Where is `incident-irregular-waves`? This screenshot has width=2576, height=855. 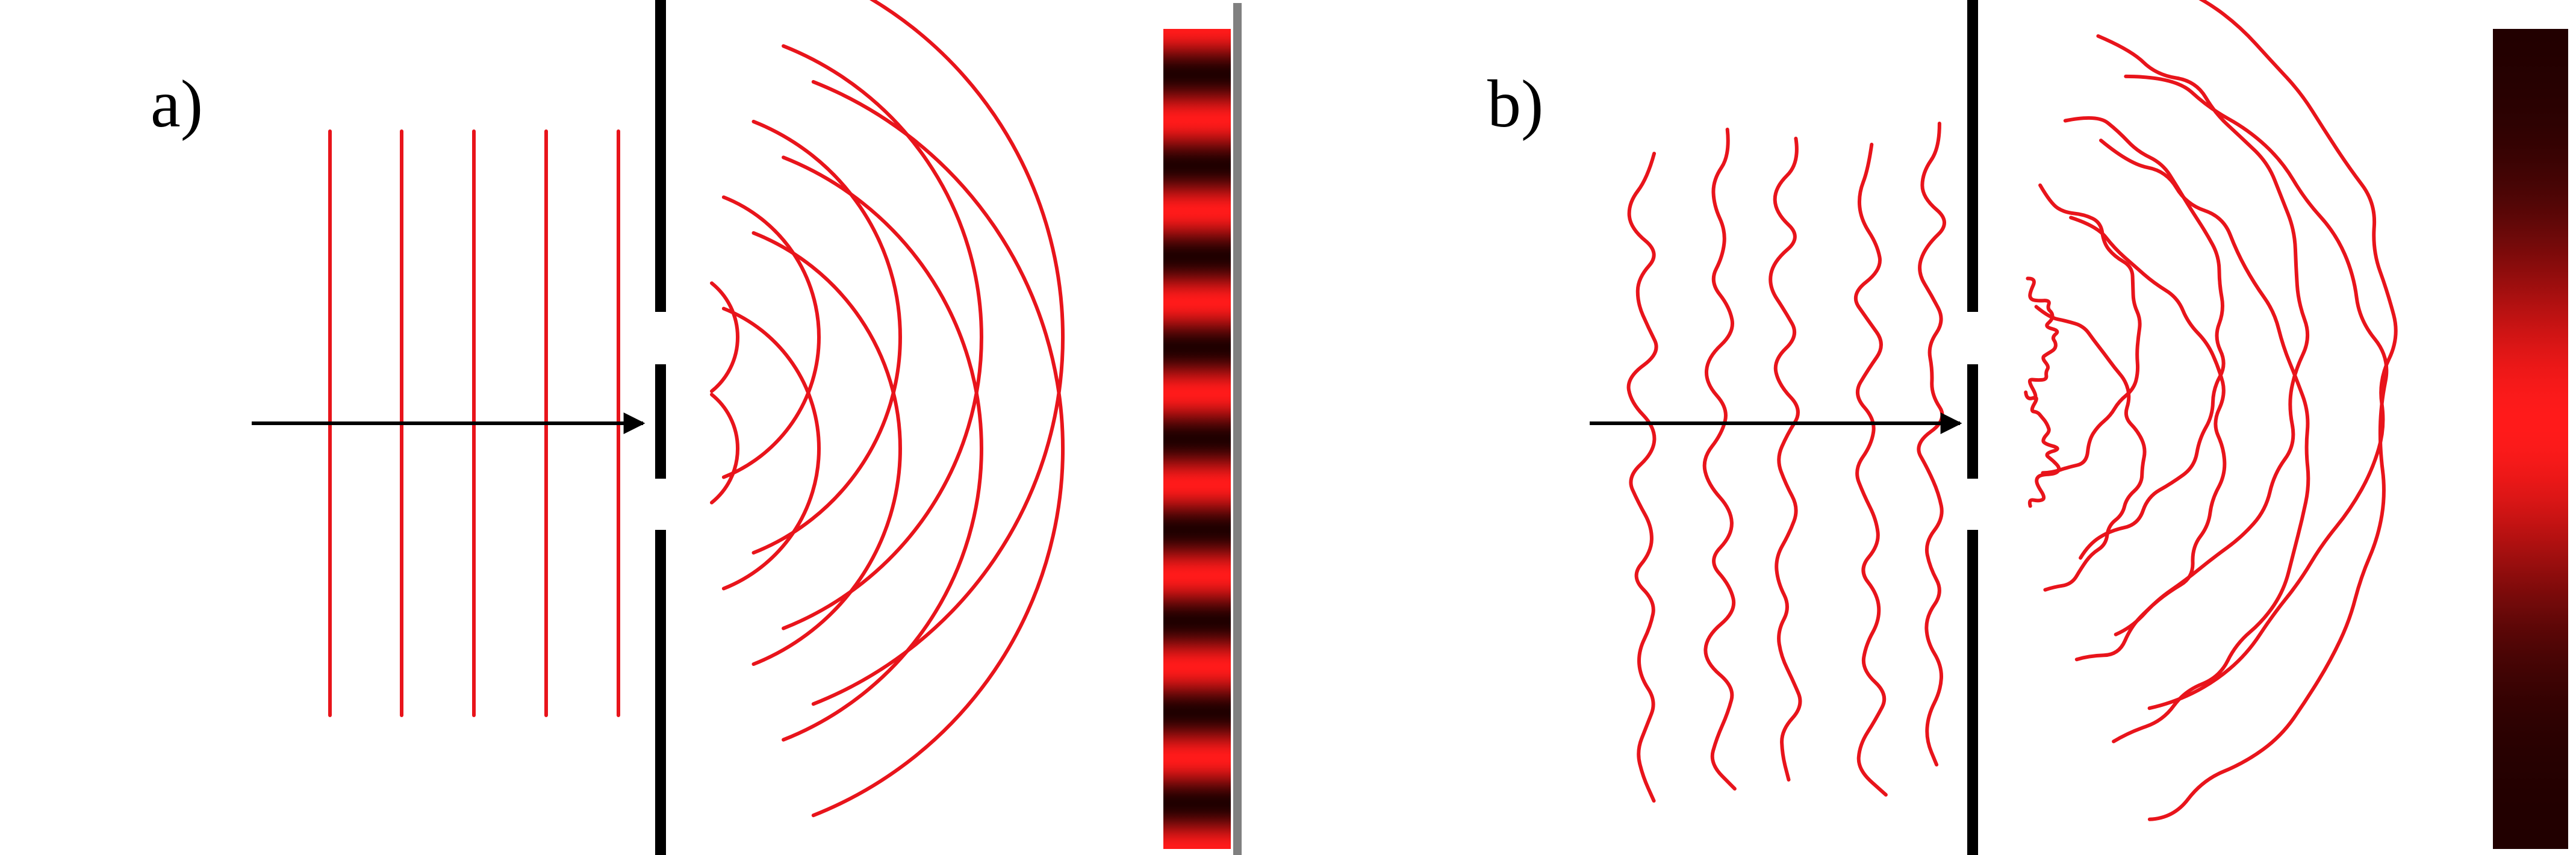 incident-irregular-waves is located at coordinates (1786, 462).